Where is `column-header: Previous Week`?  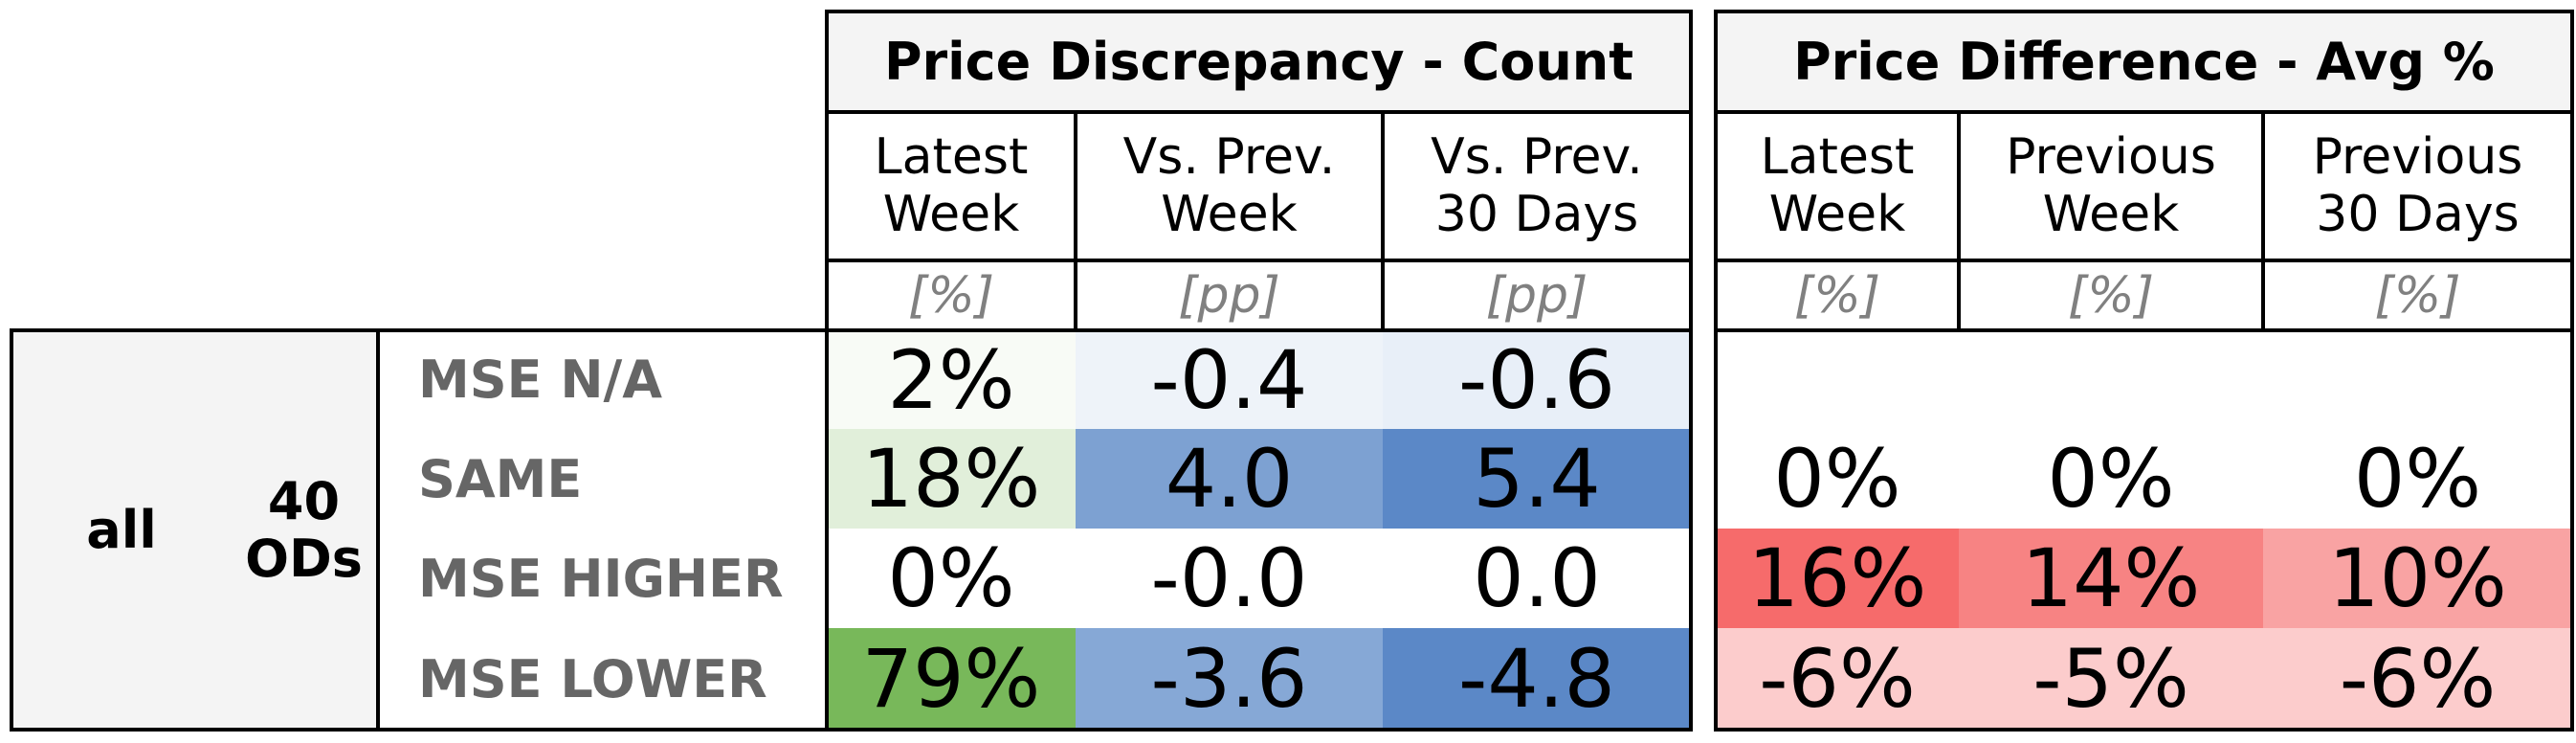 column-header: Previous Week is located at coordinates (2111, 186).